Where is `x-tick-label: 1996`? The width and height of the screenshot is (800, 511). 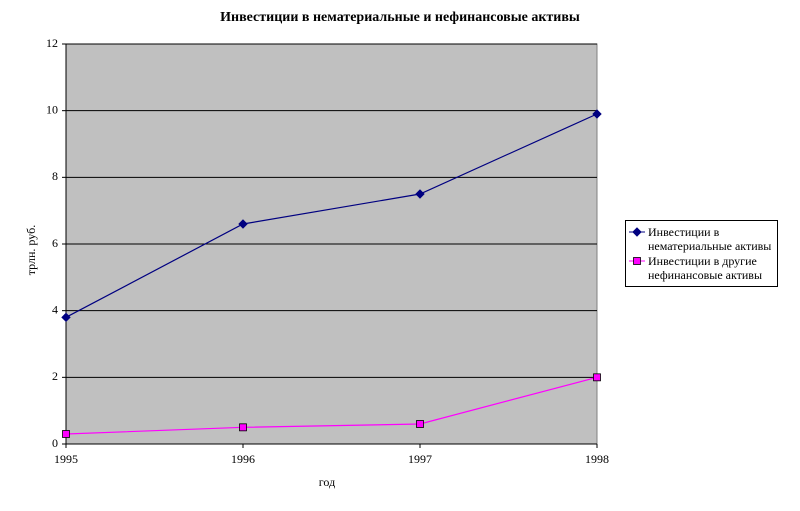 x-tick-label: 1996 is located at coordinates (243, 459).